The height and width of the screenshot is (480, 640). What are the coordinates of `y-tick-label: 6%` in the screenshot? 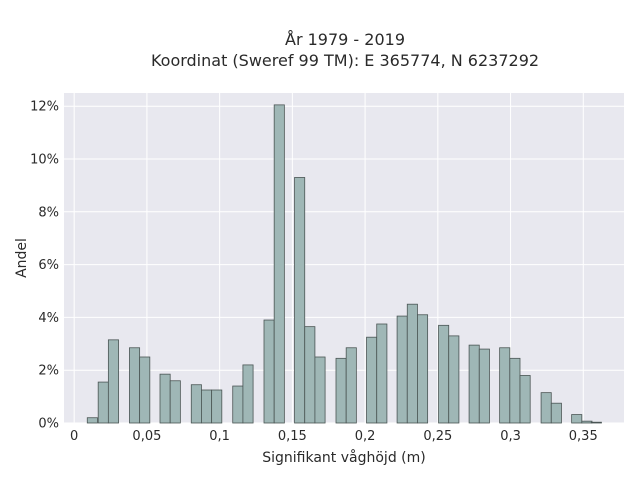 It's located at (48, 265).